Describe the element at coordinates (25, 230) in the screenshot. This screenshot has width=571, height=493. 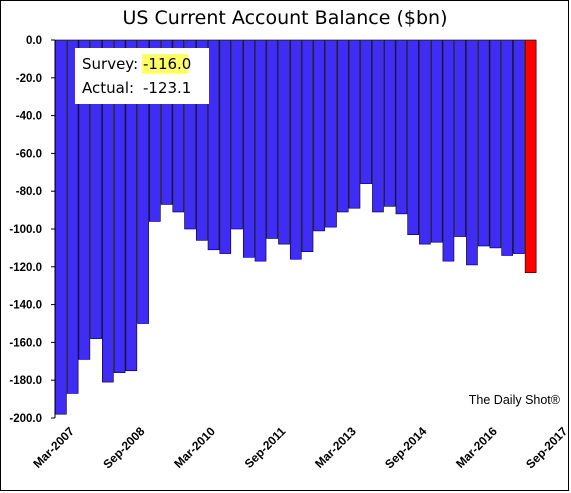
I see `y-tick-label: -100.0` at that location.